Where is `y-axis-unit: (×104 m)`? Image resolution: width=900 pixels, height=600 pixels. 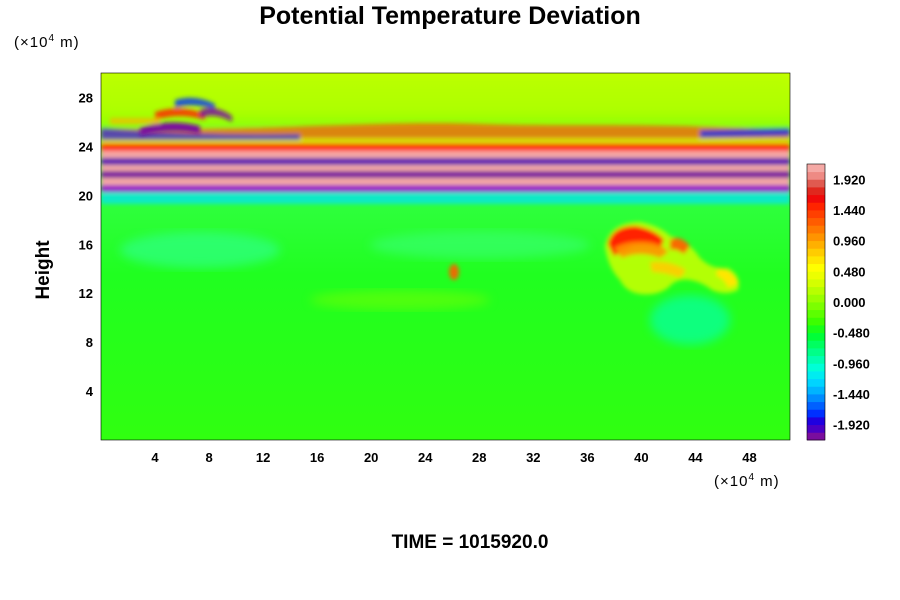
y-axis-unit: (×104 m) is located at coordinates (47, 42).